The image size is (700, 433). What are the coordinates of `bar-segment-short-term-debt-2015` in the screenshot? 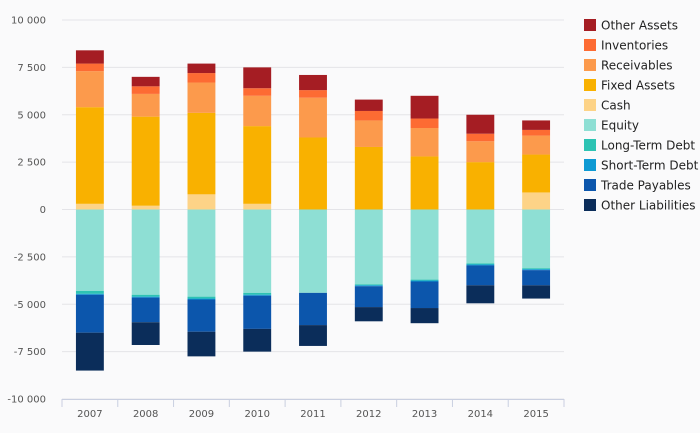 It's located at (536, 270).